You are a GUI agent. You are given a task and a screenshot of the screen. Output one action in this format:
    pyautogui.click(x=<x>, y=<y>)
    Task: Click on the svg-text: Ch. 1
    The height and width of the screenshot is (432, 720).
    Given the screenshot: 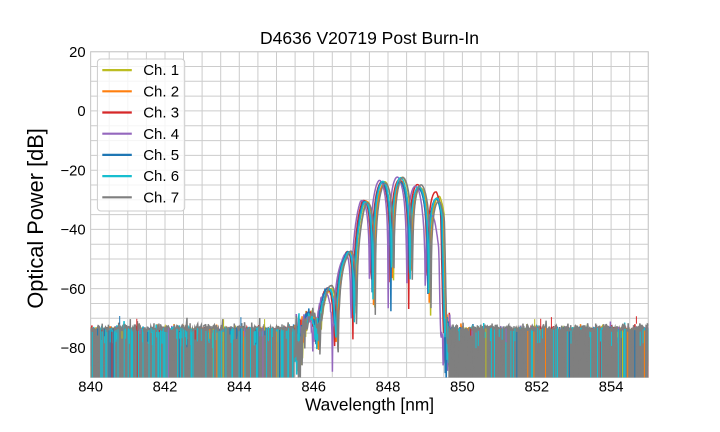 What is the action you would take?
    pyautogui.click(x=161, y=70)
    